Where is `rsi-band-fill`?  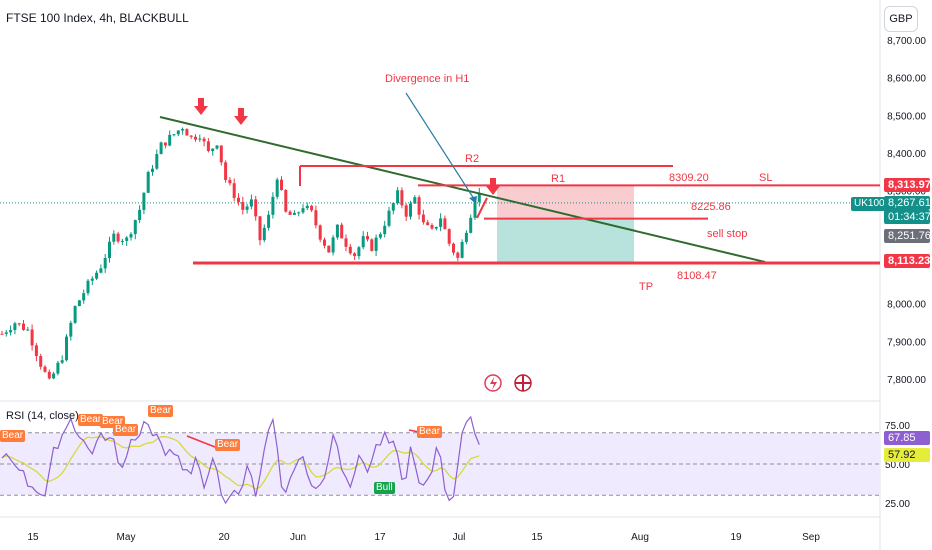
rsi-band-fill is located at coordinates (440, 464).